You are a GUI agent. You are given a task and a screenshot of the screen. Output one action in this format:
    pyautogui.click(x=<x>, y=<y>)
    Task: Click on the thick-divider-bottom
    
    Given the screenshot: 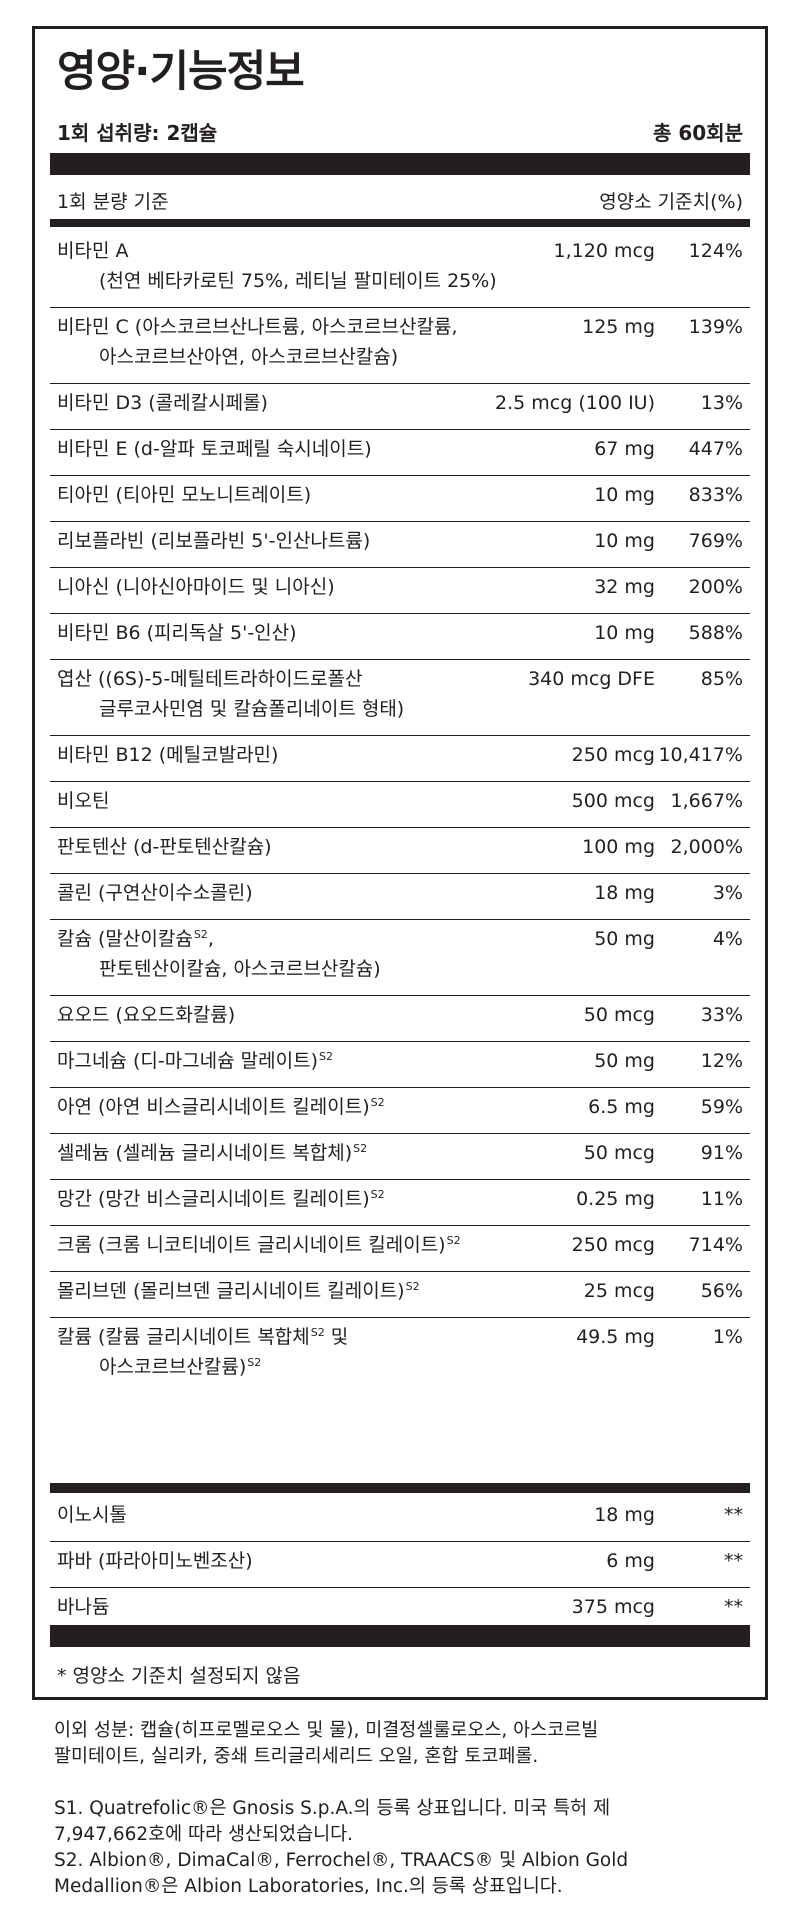 What is the action you would take?
    pyautogui.click(x=400, y=1636)
    